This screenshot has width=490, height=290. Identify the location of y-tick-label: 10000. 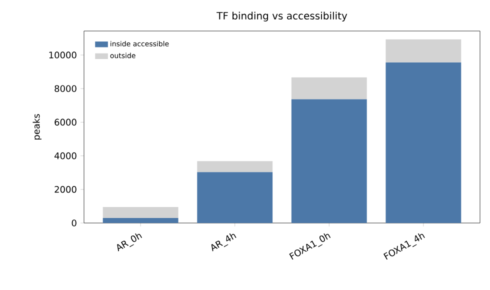
(62, 55).